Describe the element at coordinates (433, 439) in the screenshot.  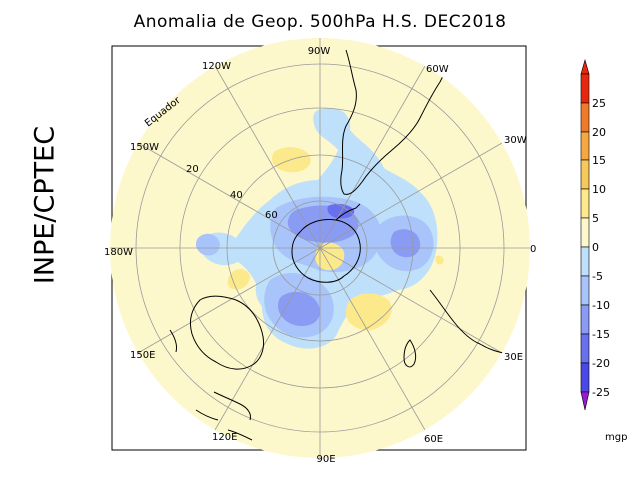
I see `lon-label-60e: 60E` at that location.